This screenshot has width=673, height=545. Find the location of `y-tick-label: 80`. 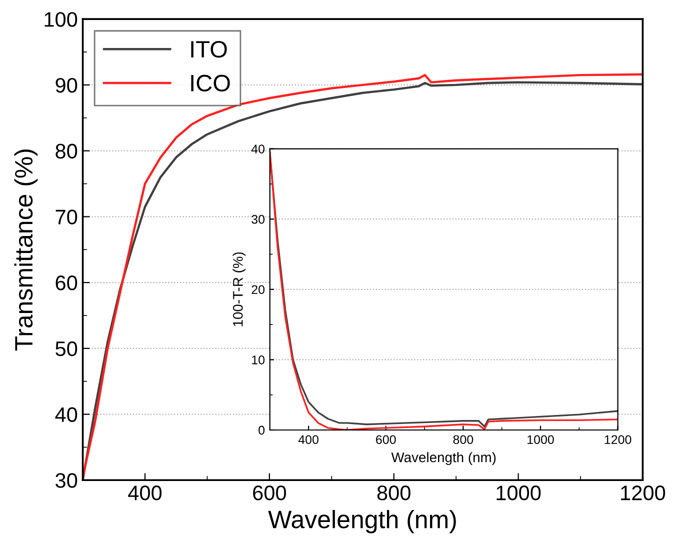

y-tick-label: 80 is located at coordinates (67, 151).